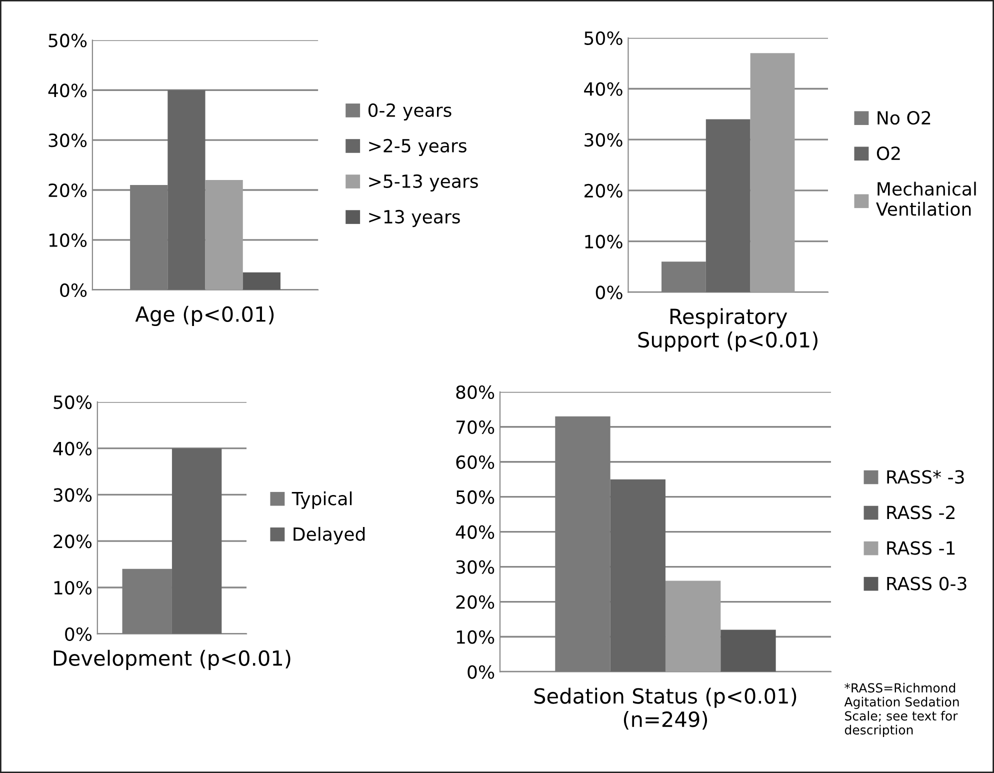 This screenshot has height=773, width=994. I want to click on y-tick-label: 70%, so click(475, 427).